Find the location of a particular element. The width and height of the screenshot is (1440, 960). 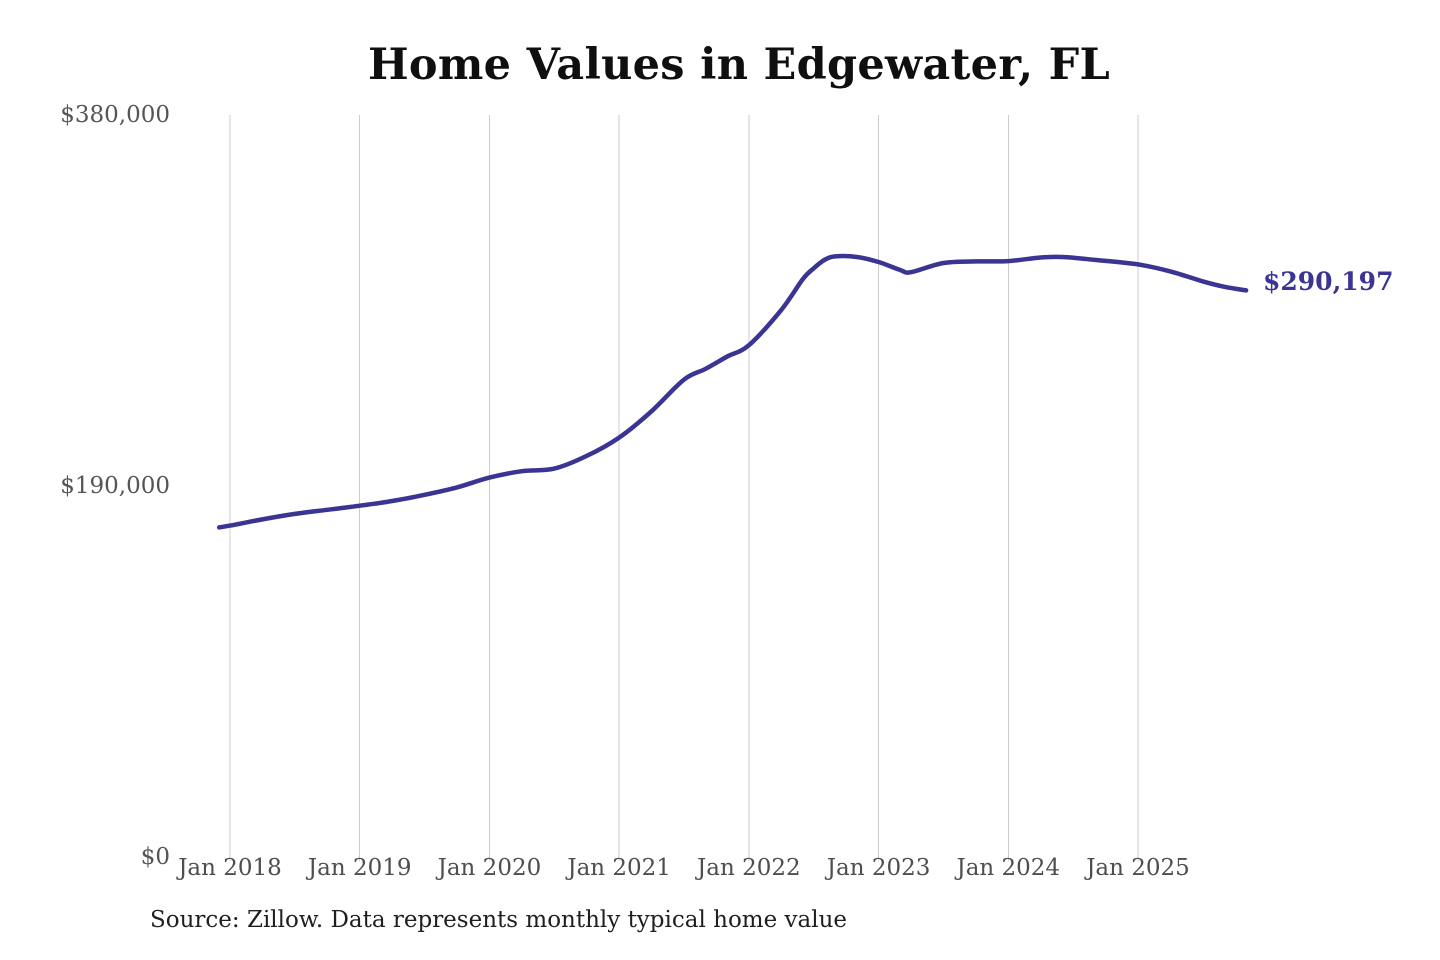

x-tick-label-jan-2019: Jan 2019 is located at coordinates (359, 868).